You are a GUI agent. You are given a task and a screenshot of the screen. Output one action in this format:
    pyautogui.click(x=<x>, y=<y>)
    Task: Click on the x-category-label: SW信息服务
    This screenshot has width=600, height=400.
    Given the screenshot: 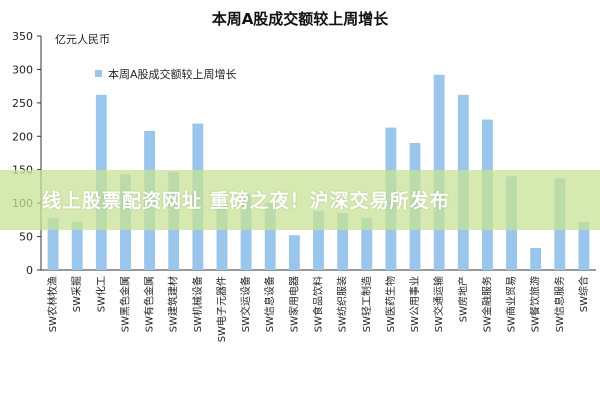 What is the action you would take?
    pyautogui.click(x=559, y=304)
    